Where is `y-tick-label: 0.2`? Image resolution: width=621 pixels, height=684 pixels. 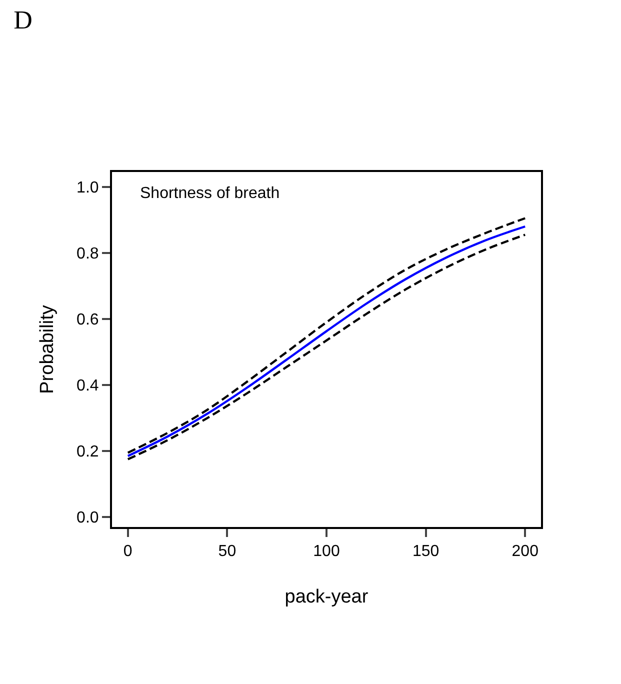 y-tick-label: 0.2 is located at coordinates (87, 452).